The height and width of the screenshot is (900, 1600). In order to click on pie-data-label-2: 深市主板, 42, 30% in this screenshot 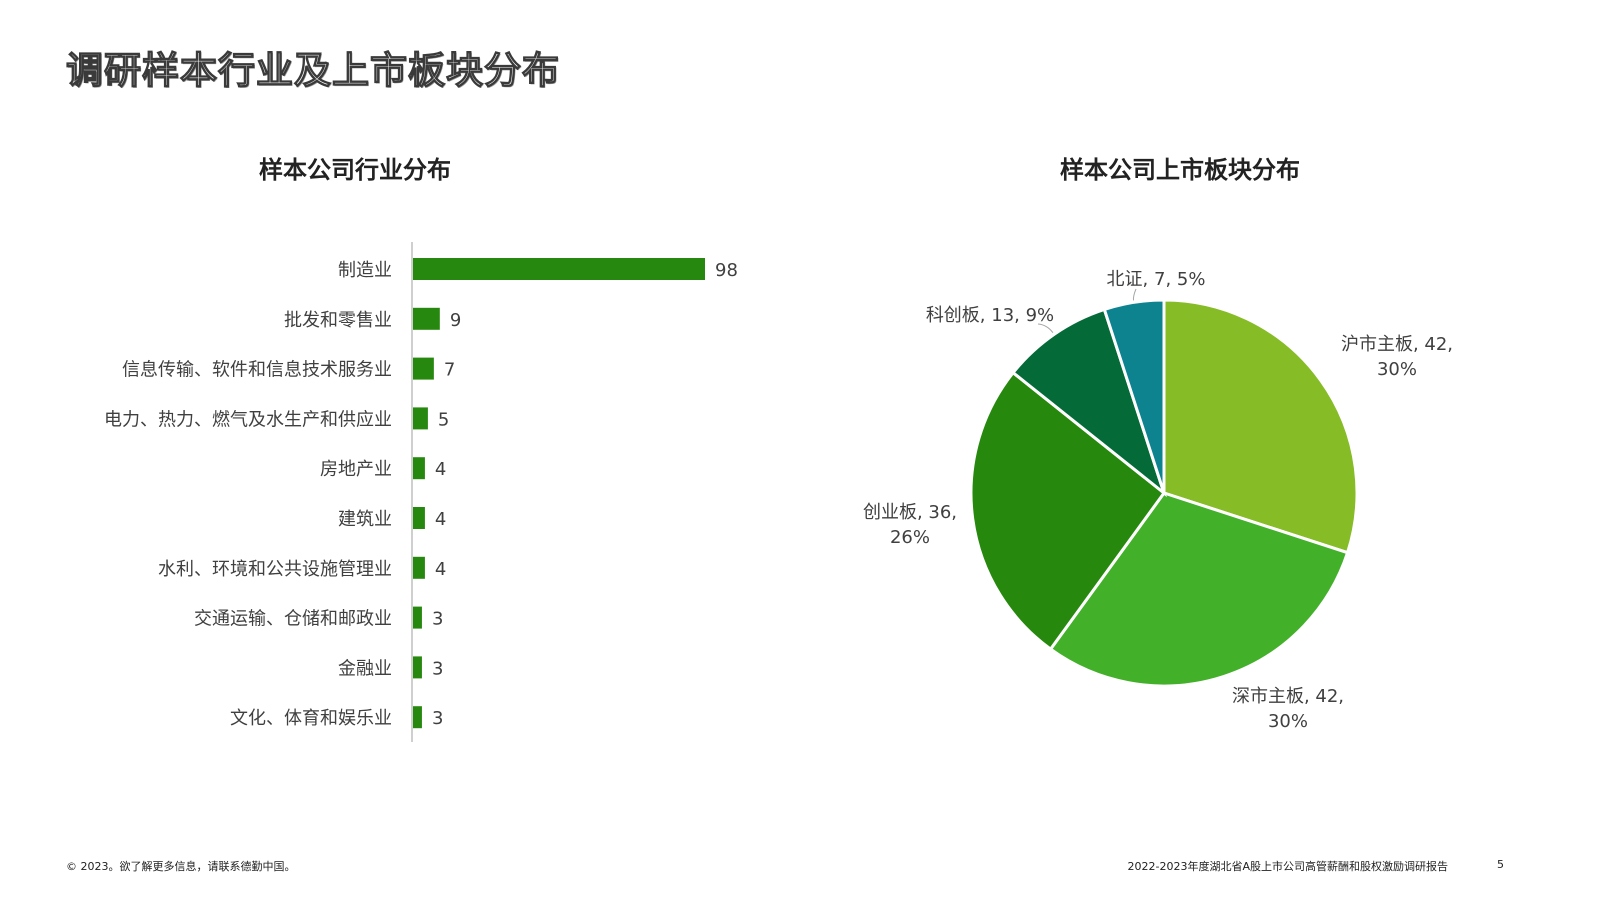, I will do `click(1288, 709)`.